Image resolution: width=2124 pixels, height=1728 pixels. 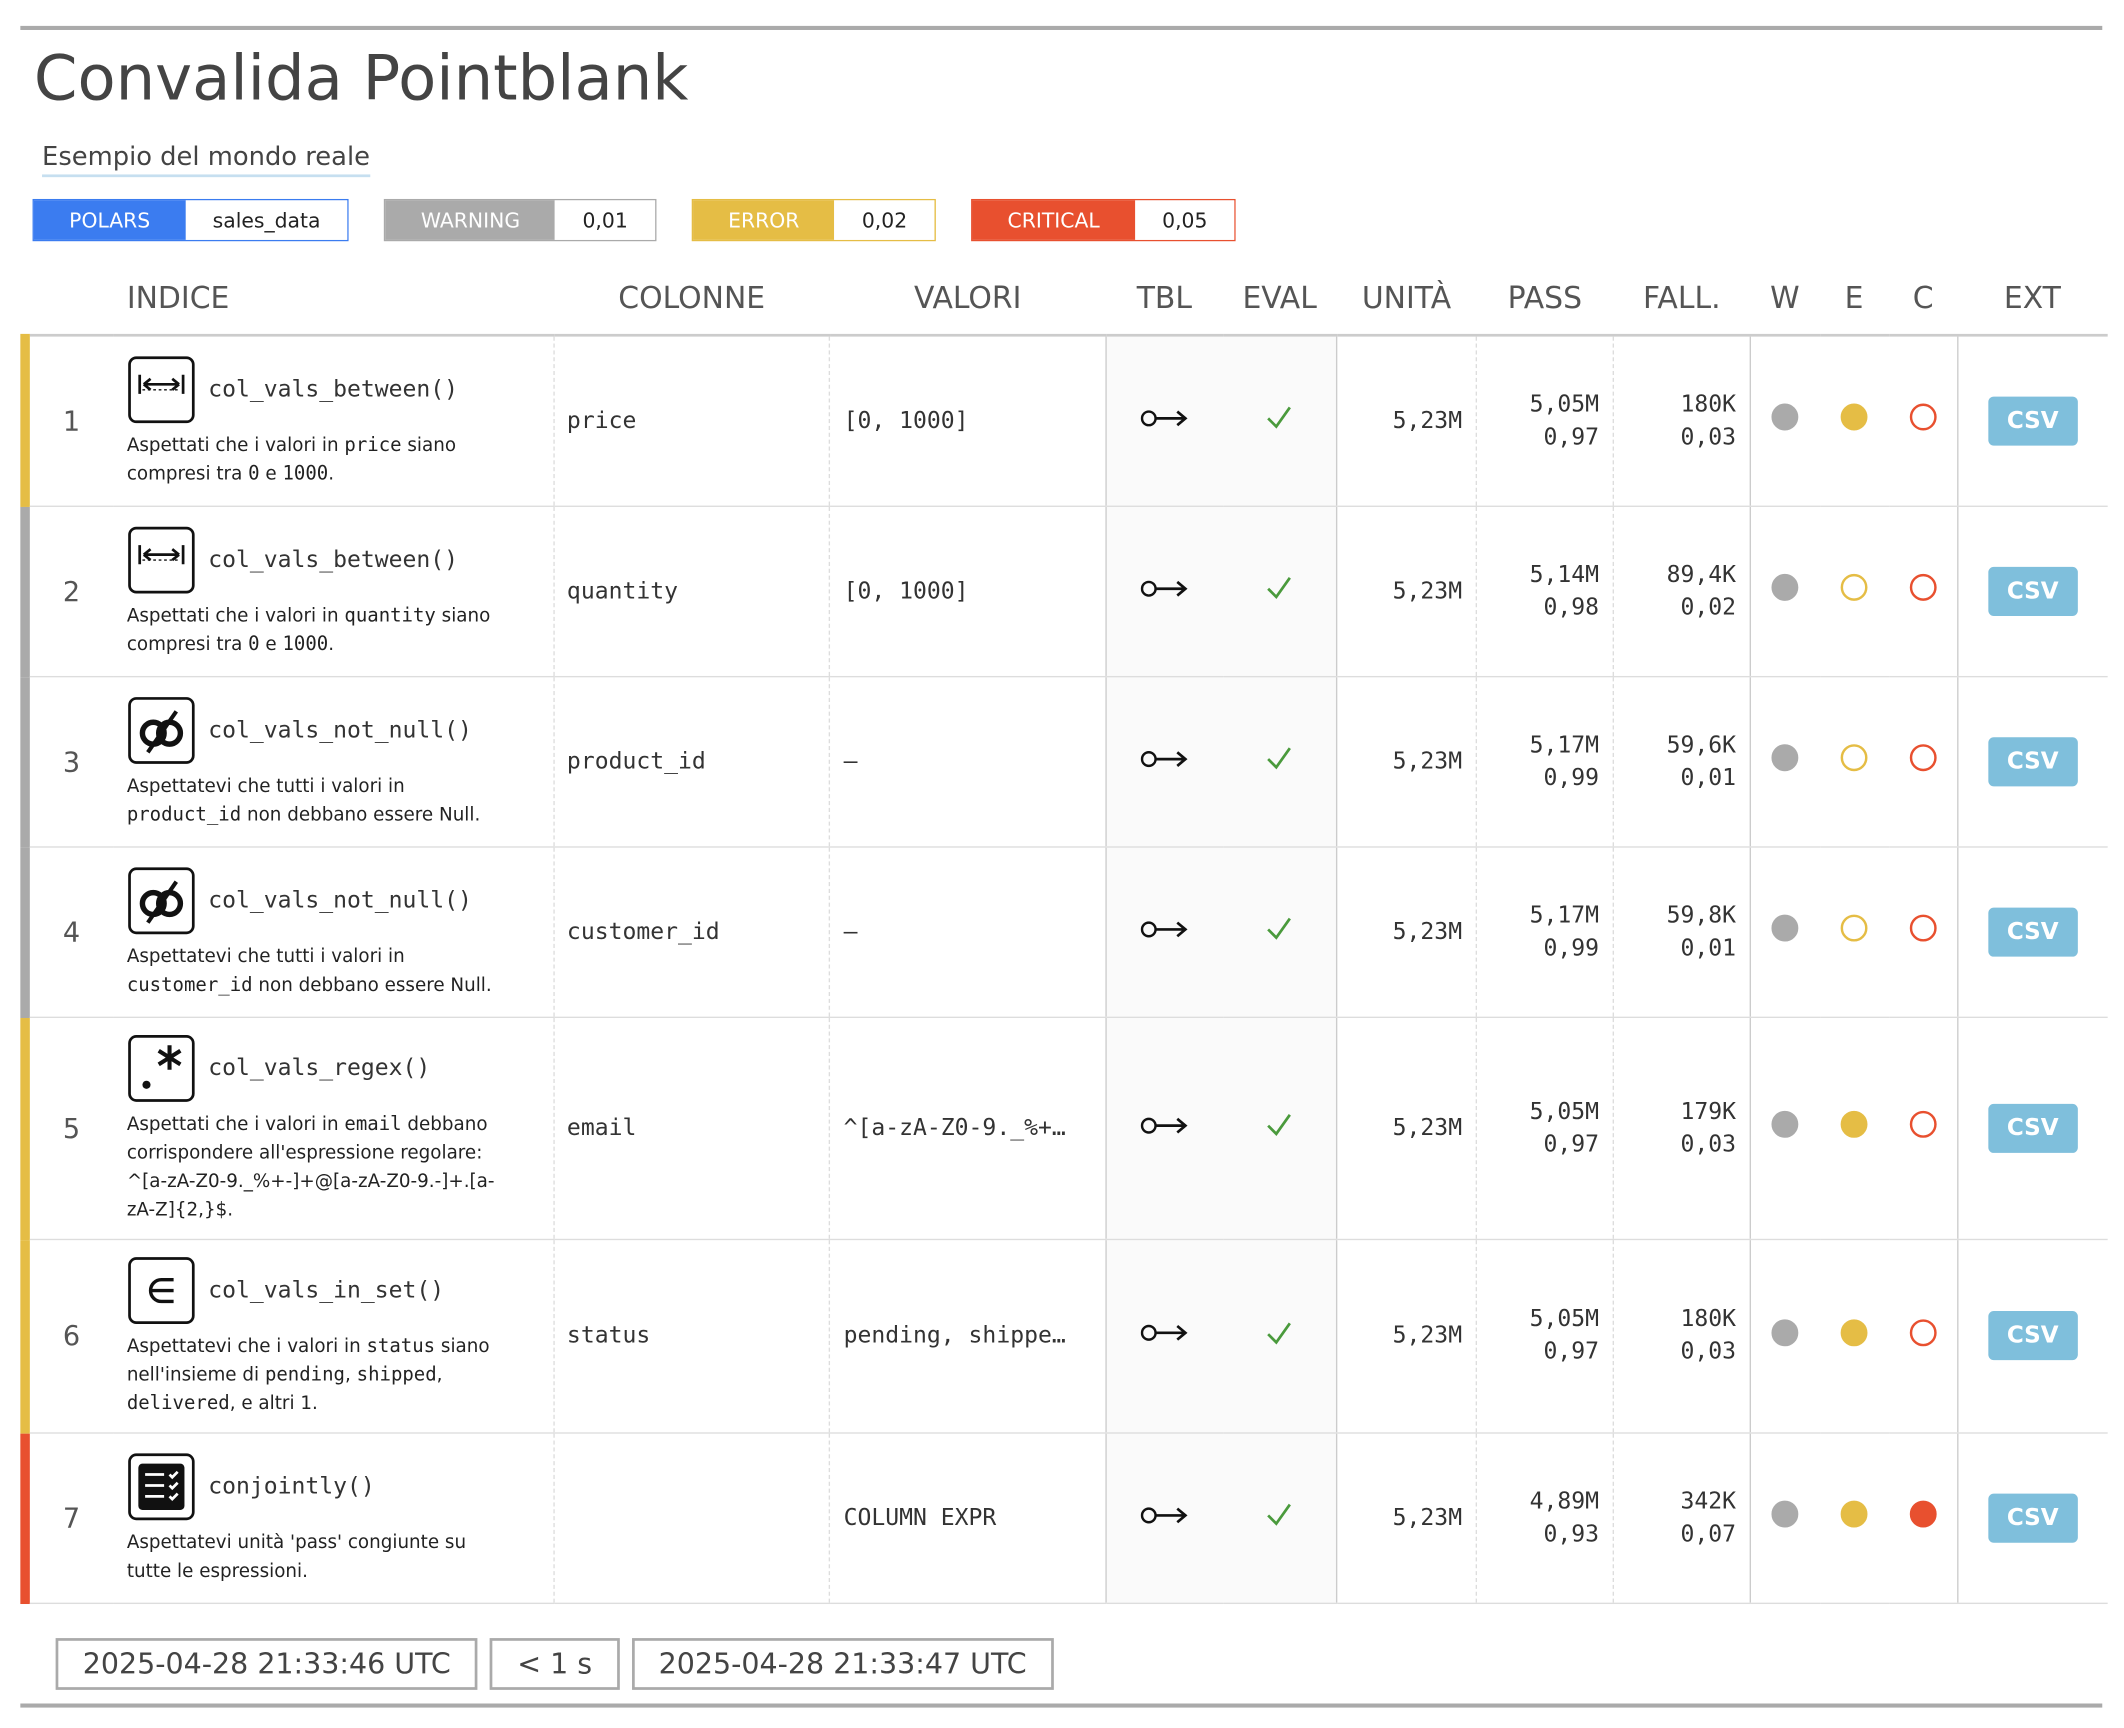 I want to click on badge-value: 0,05, so click(x=1185, y=220).